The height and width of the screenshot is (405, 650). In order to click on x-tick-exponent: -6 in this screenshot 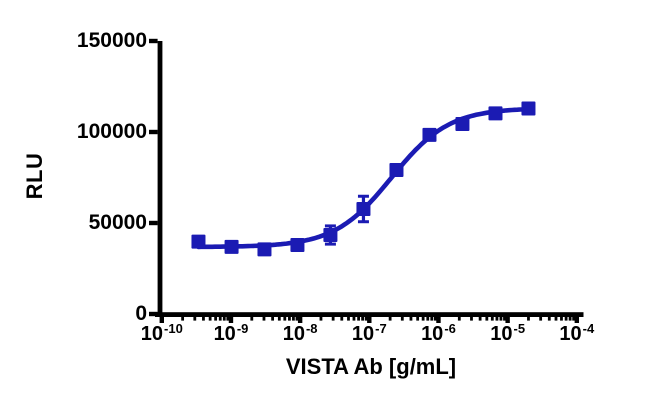, I will do `click(450, 328)`.